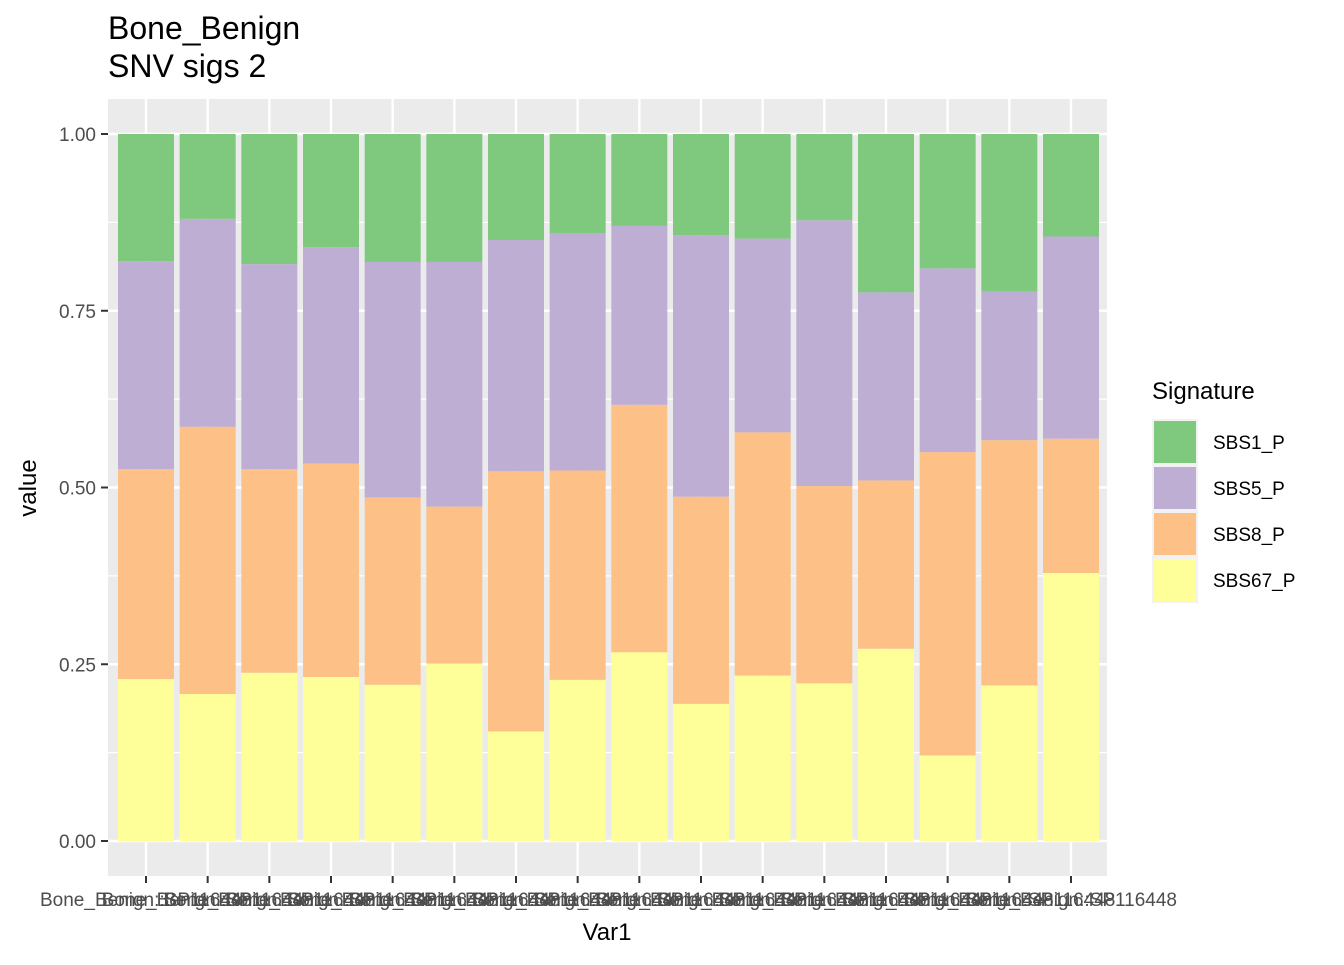  I want to click on y-tick-label: 0.50, so click(77, 489).